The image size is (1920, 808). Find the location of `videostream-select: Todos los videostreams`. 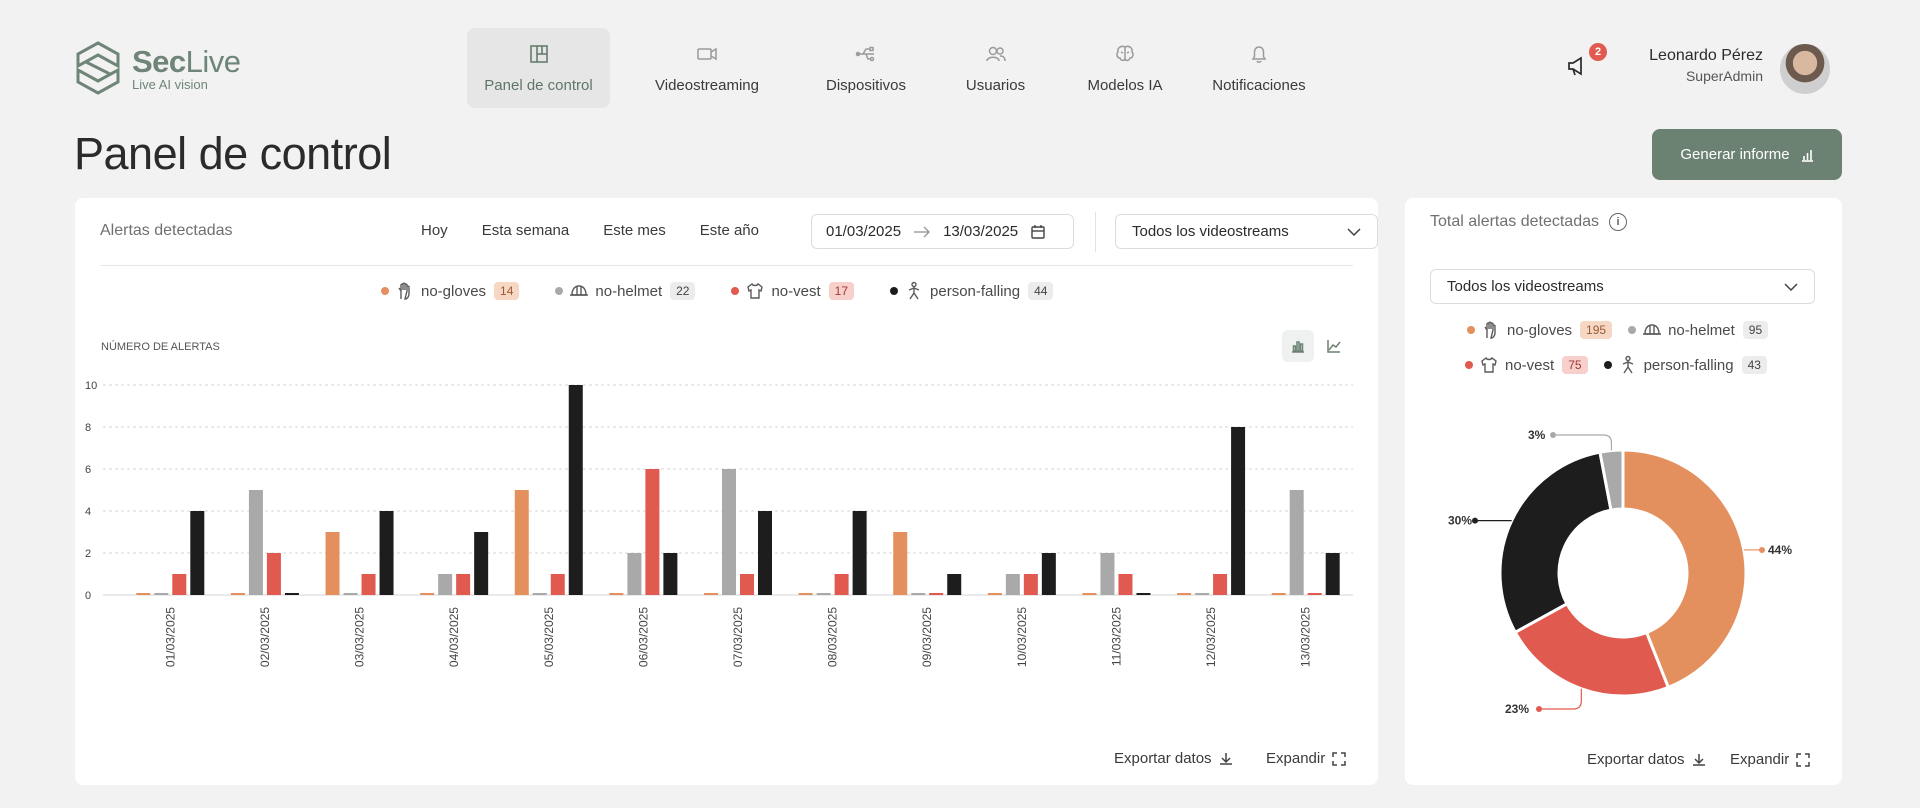

videostream-select: Todos los videostreams is located at coordinates (1246, 231).